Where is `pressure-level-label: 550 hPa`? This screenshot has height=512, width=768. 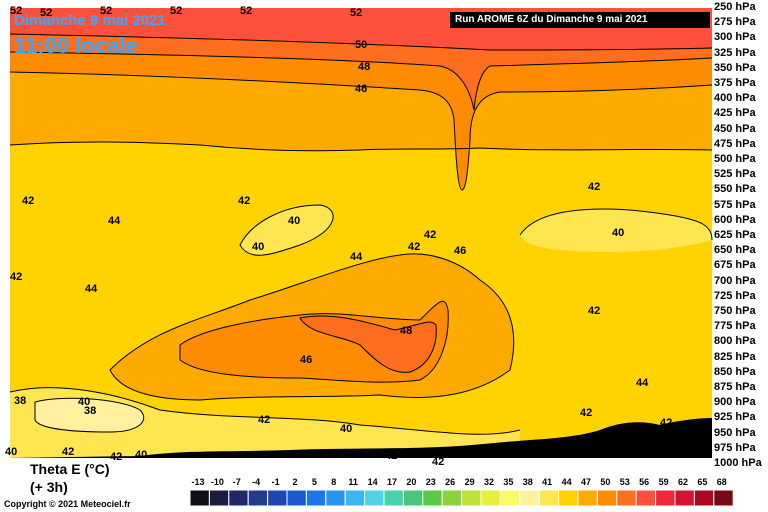
pressure-level-label: 550 hPa is located at coordinates (735, 189).